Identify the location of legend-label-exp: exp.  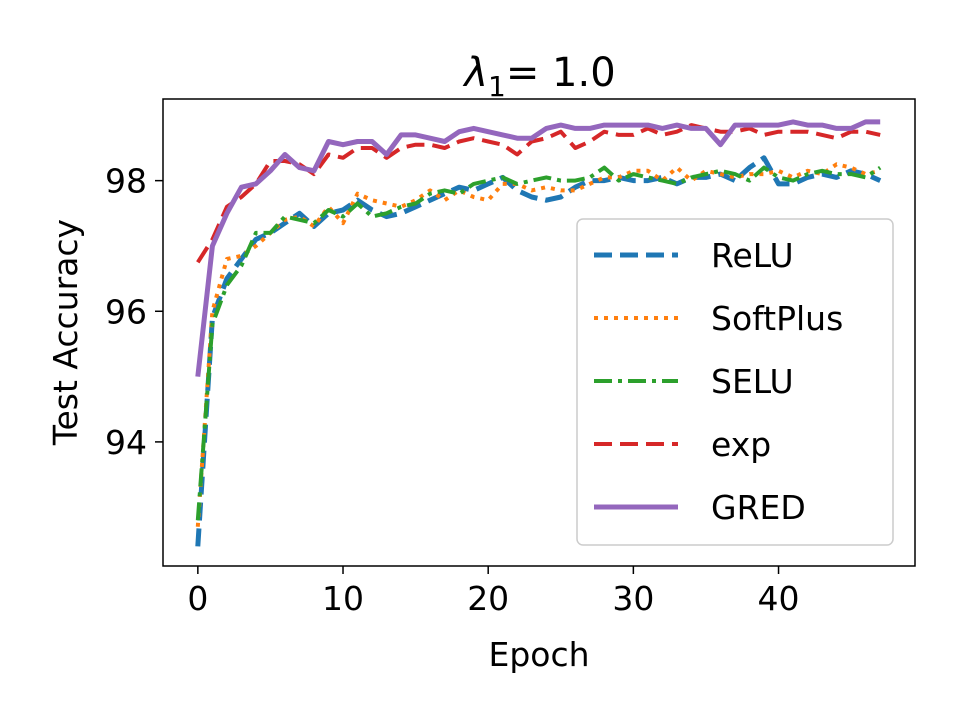
(741, 444).